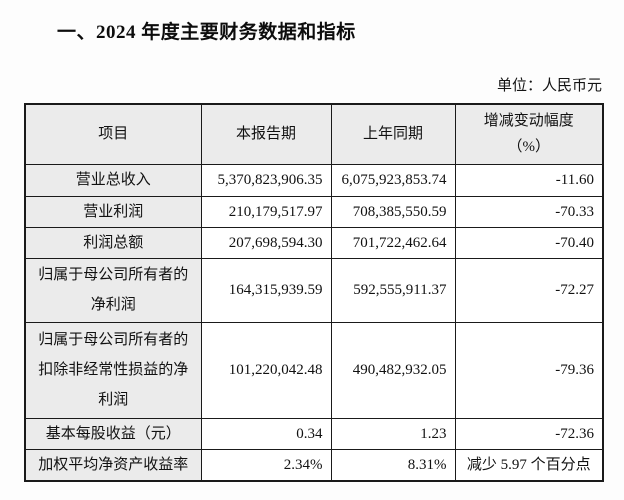  I want to click on current-period-cell: 5,370,823,906.35, so click(266, 180).